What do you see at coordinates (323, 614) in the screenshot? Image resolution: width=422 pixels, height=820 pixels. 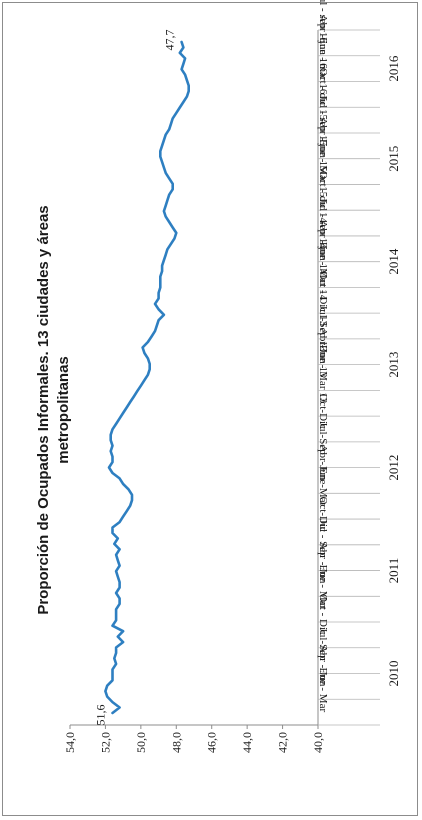 I see `category-tick-label: Oct - Dic` at bounding box center [323, 614].